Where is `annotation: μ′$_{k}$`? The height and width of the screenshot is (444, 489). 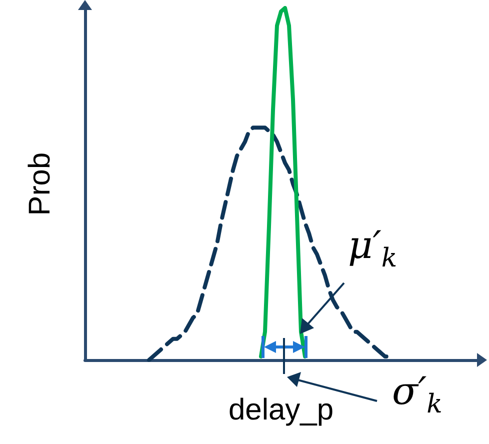 annotation: μ′$_{k}$ is located at coordinates (373, 248).